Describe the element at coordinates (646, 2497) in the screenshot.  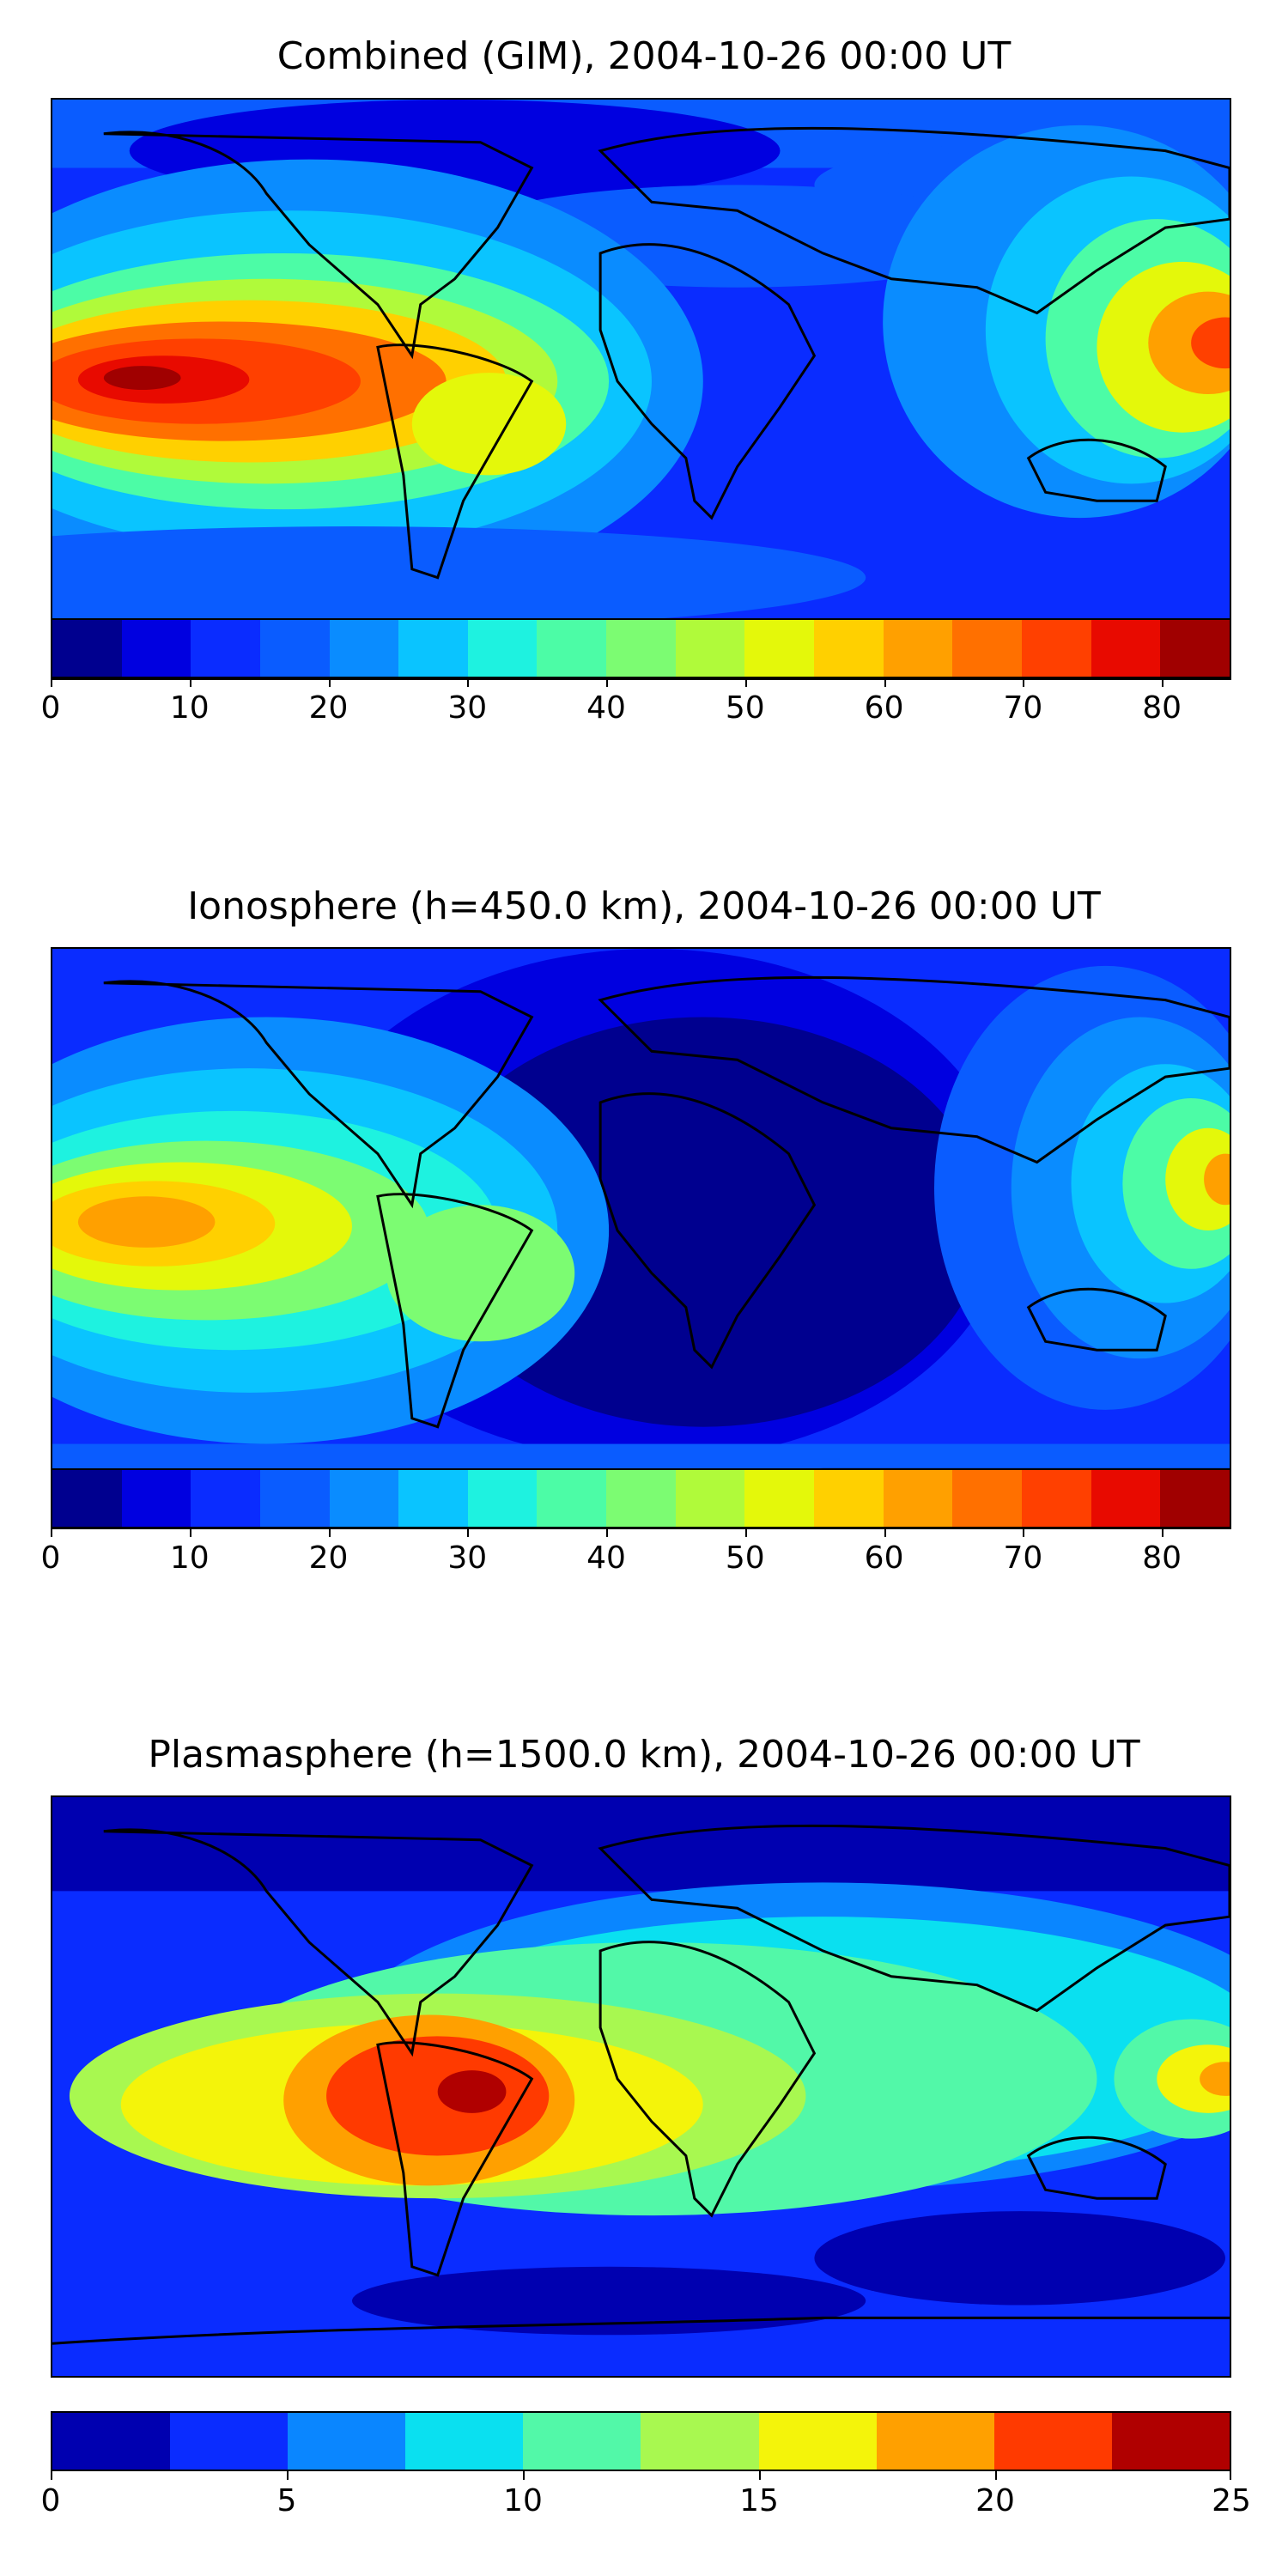
I see `colorbar-plasmasphere-ticks: 0 5 10 15 20 25` at that location.